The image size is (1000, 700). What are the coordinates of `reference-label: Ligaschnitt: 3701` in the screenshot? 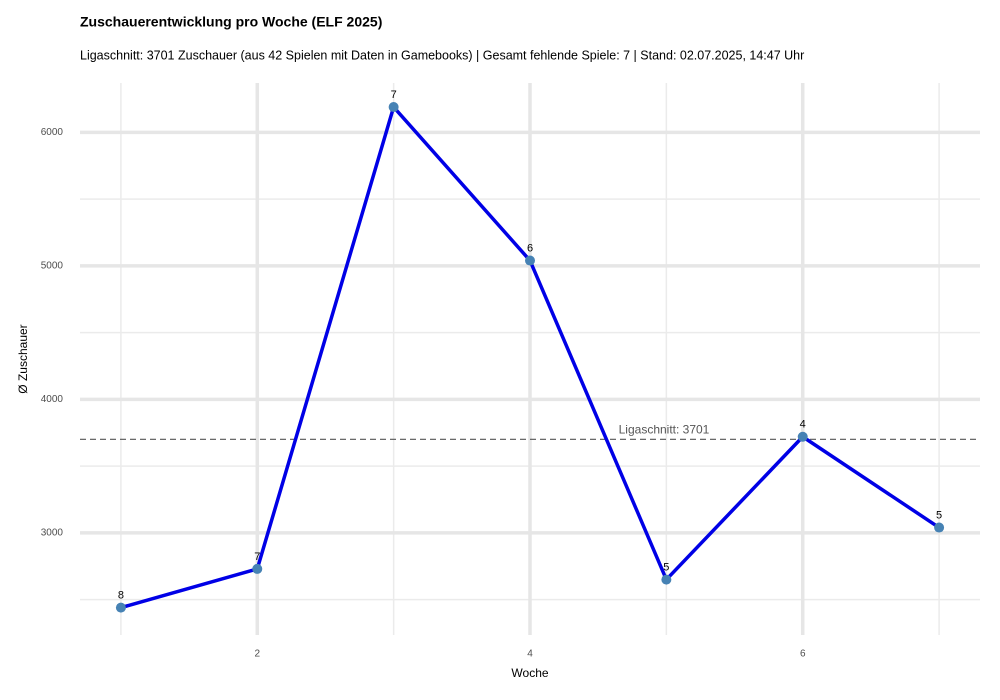 It's located at (664, 429).